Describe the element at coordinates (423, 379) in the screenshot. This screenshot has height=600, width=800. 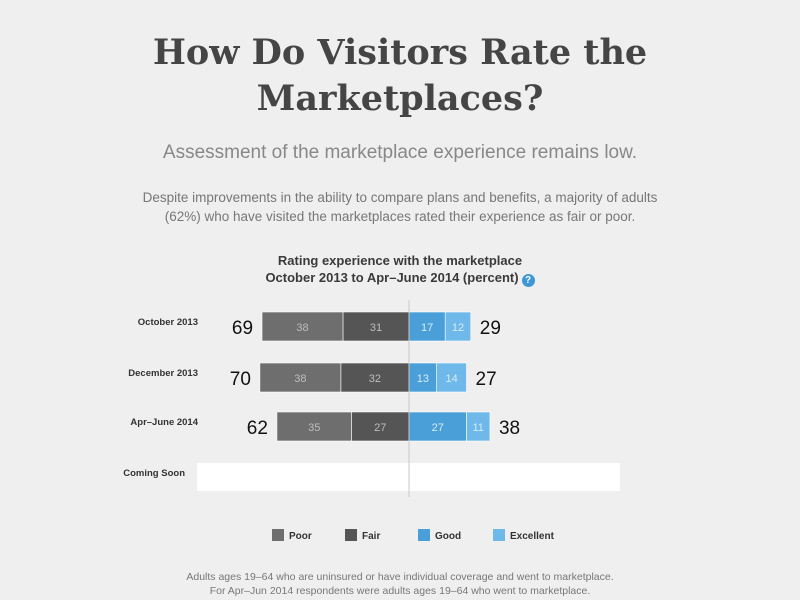
I see `bar-value-label: 13` at that location.